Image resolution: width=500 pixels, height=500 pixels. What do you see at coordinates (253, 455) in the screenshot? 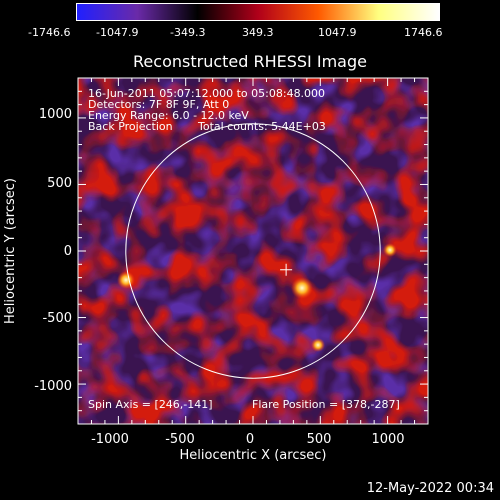
I see `x-axis-label: Heliocentric X (arcsec)` at bounding box center [253, 455].